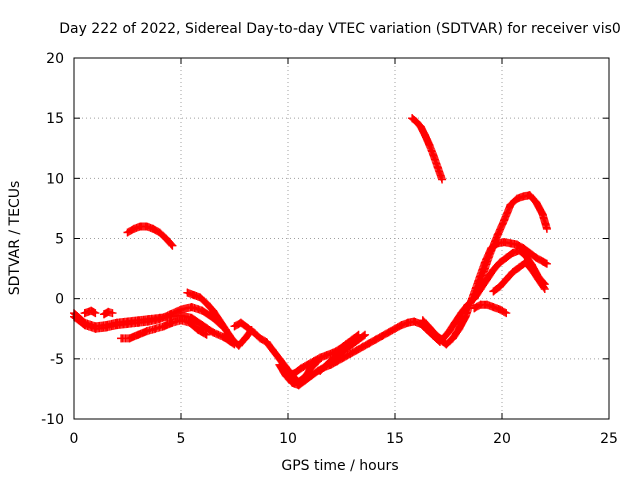  I want to click on x-tick-label: 5, so click(181, 439).